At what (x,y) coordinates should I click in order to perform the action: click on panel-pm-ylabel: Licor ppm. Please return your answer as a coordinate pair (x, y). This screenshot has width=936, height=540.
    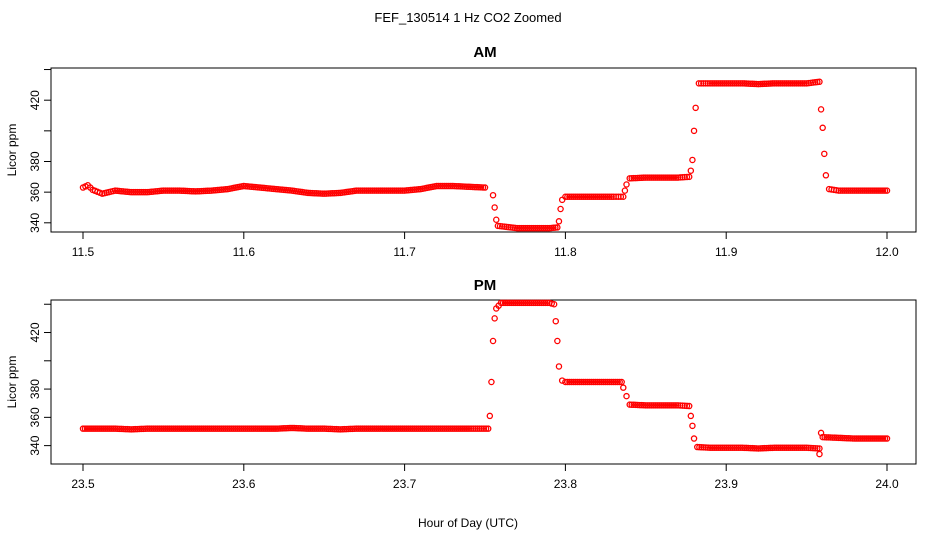
    Looking at the image, I should click on (12, 382).